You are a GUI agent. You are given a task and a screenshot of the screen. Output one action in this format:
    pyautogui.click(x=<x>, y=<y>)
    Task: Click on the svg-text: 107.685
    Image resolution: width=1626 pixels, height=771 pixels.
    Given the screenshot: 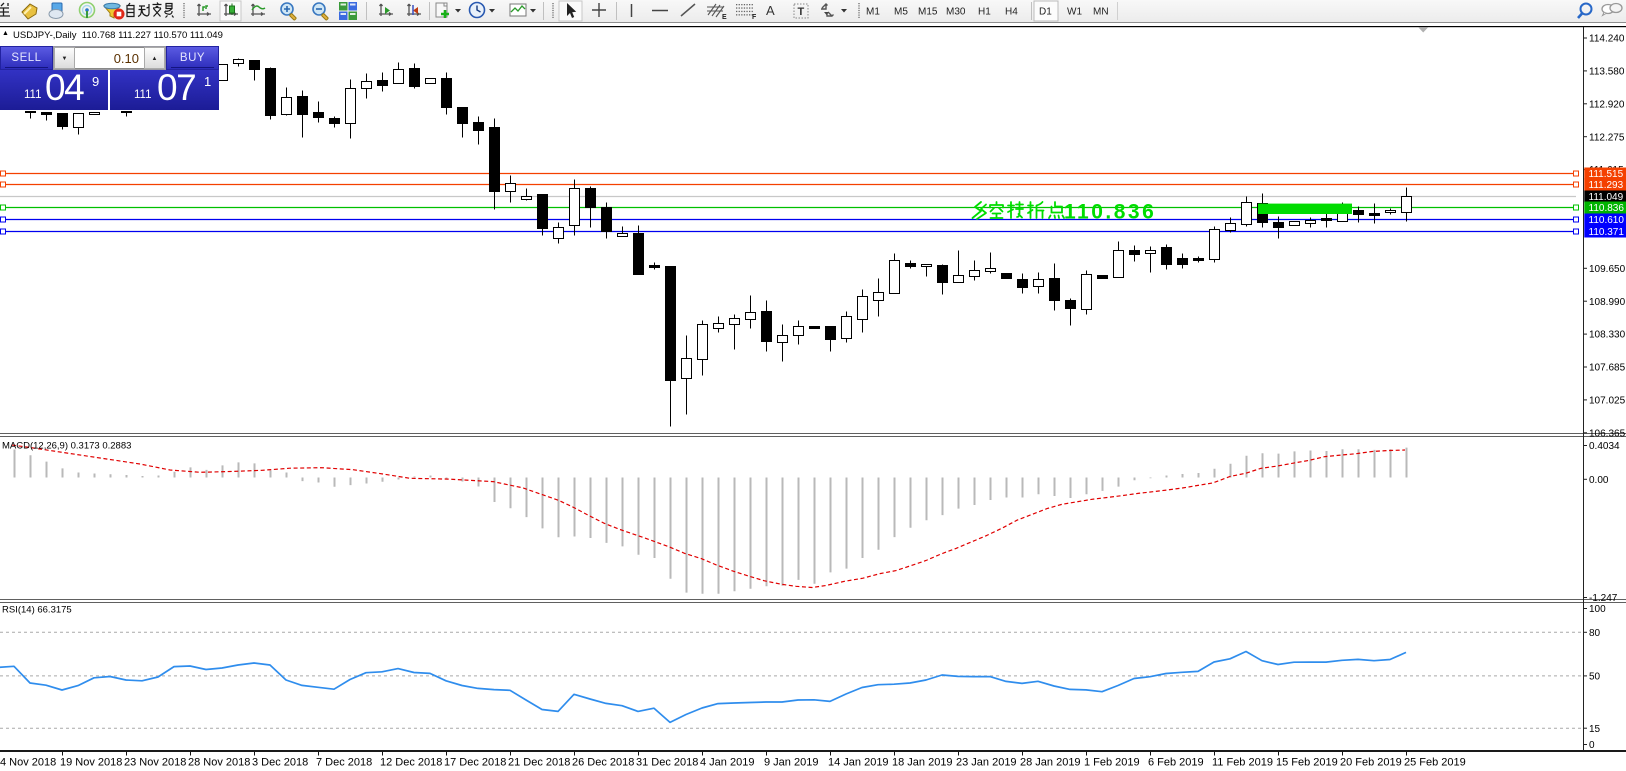 What is the action you would take?
    pyautogui.click(x=1607, y=368)
    